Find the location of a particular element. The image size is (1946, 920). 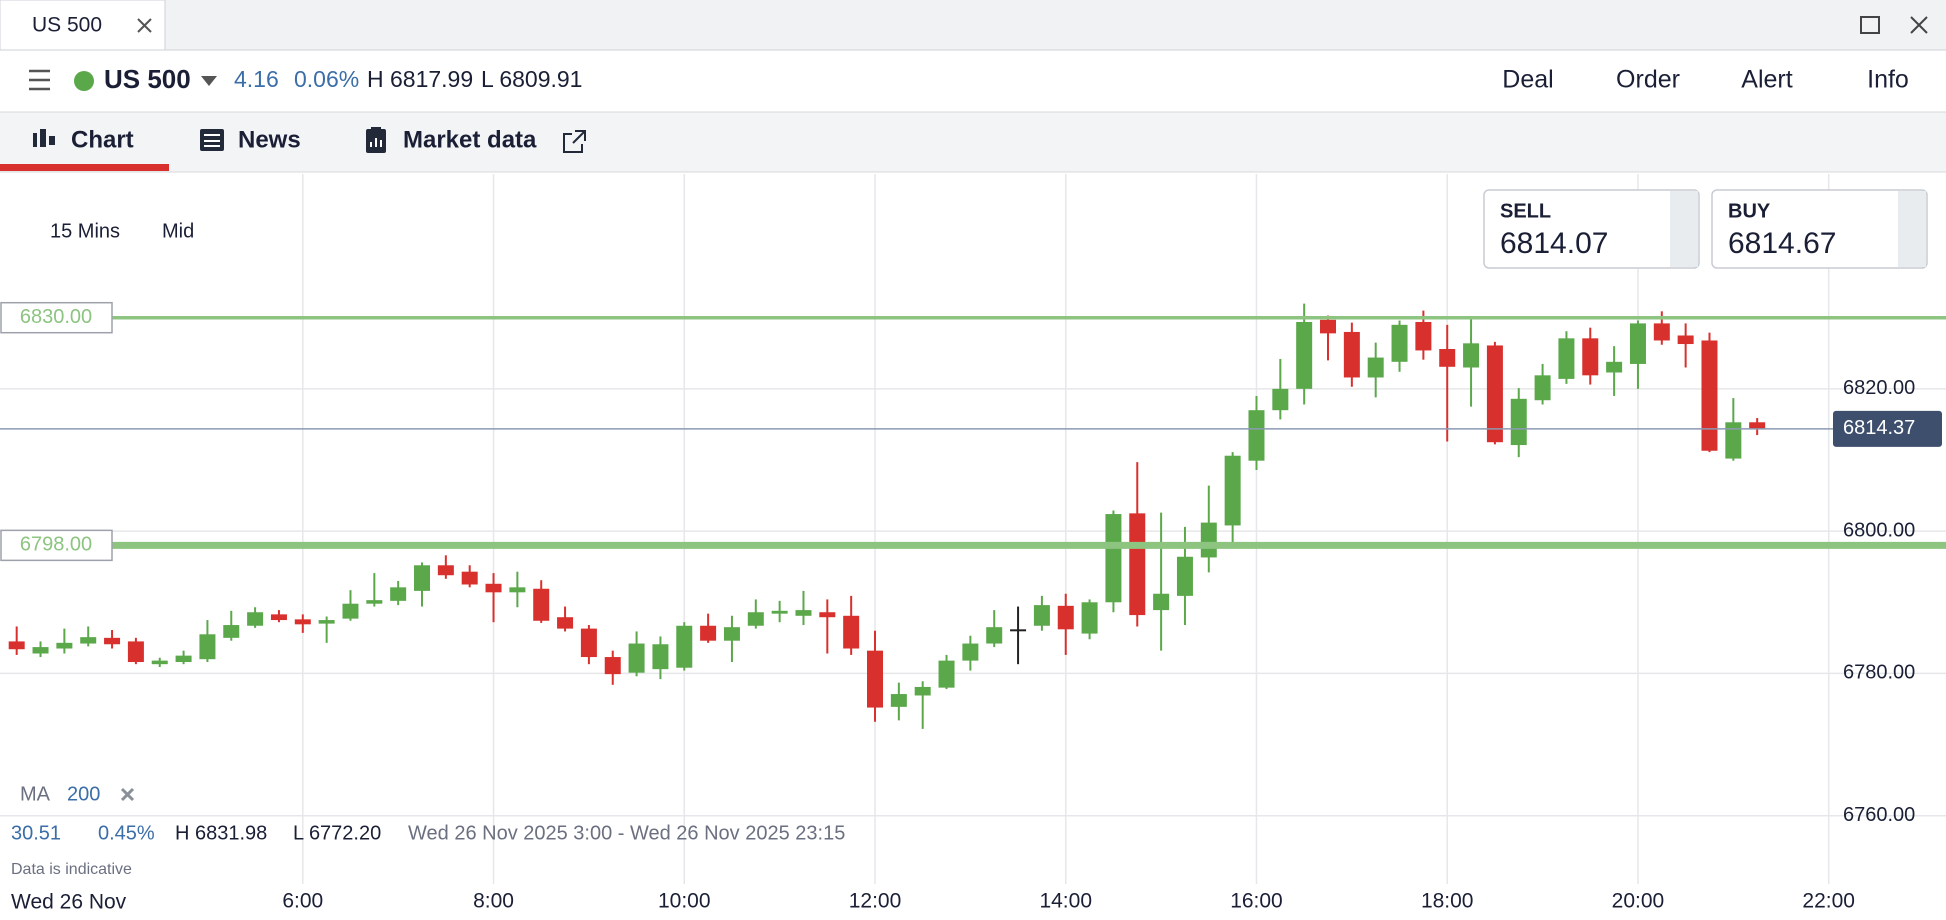

buy-box: BUY 6814.67 is located at coordinates (1819, 229).